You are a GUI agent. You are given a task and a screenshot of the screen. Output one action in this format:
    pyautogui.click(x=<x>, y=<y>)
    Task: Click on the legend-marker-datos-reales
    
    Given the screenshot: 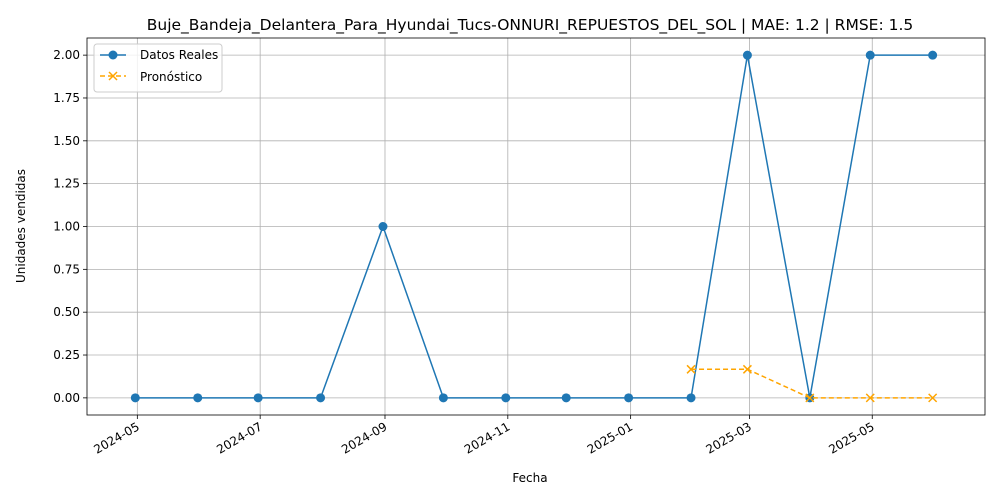 What is the action you would take?
    pyautogui.click(x=113, y=55)
    